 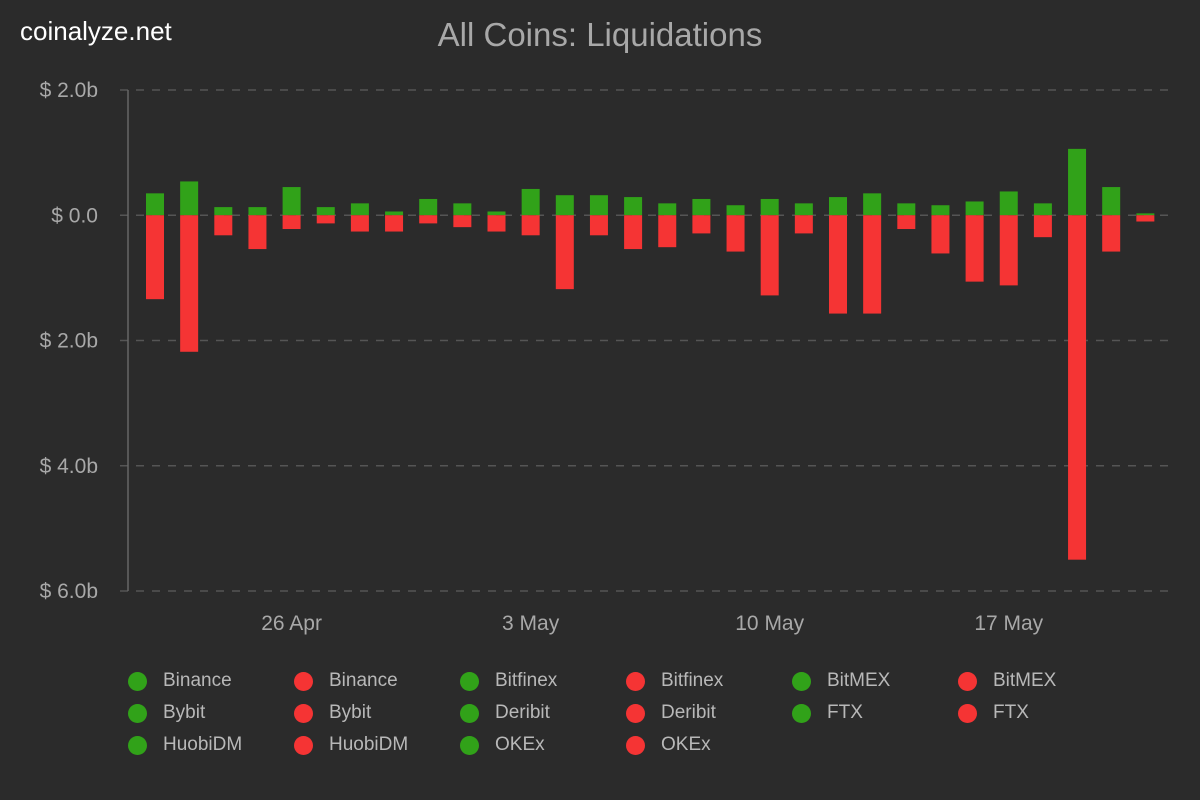 I want to click on bar-short-23-apr, so click(x=189, y=283).